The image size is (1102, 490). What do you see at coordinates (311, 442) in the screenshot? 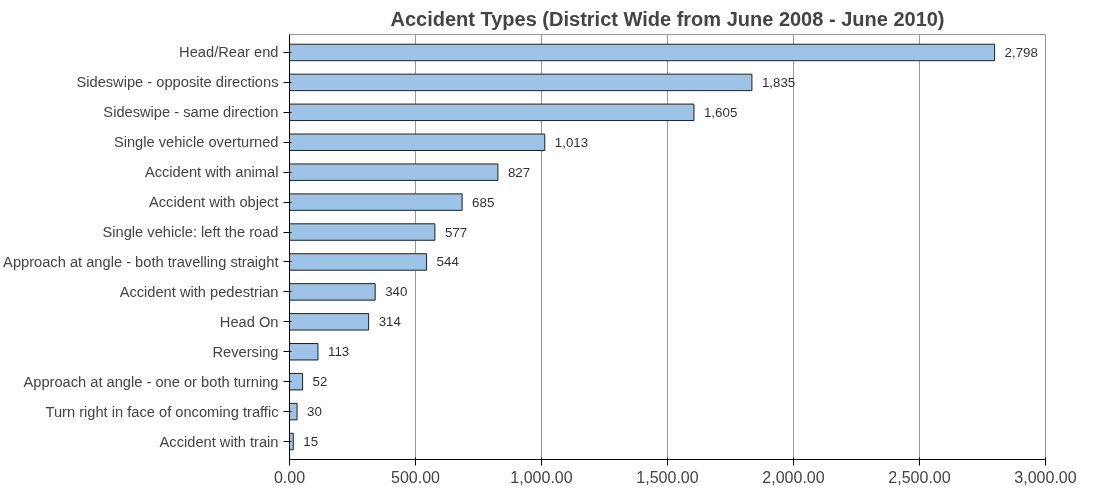
I see `data-label: 15` at bounding box center [311, 442].